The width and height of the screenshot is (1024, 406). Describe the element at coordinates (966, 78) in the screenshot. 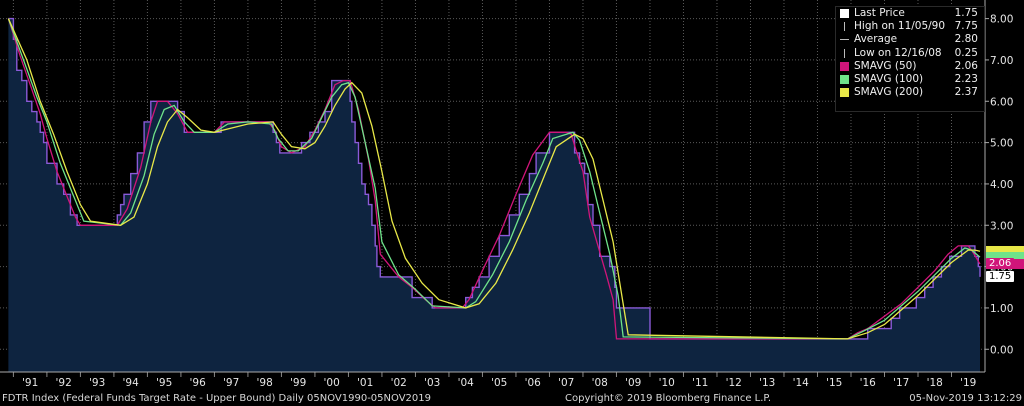

I see `legend-value: 2.23` at that location.